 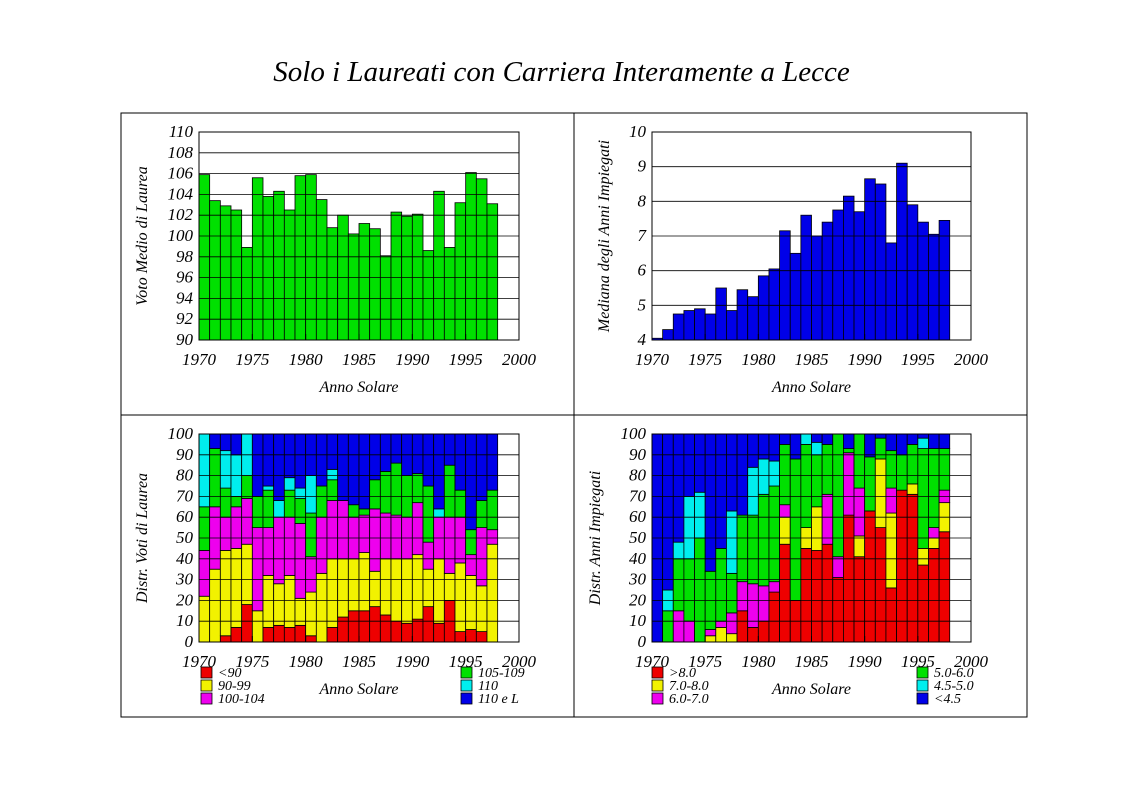 I want to click on legend-label: 90-99, so click(x=234, y=686).